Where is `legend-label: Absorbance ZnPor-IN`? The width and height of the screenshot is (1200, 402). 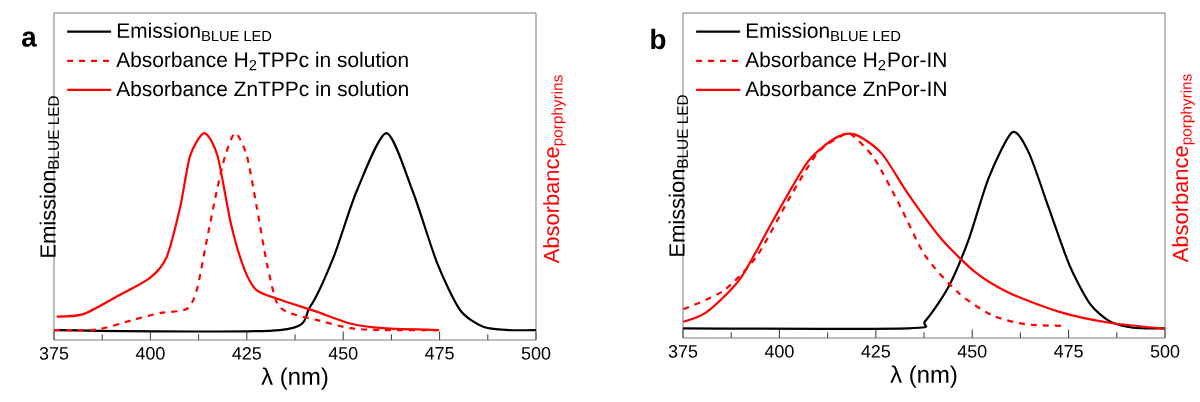
legend-label: Absorbance ZnPor-IN is located at coordinates (845, 88).